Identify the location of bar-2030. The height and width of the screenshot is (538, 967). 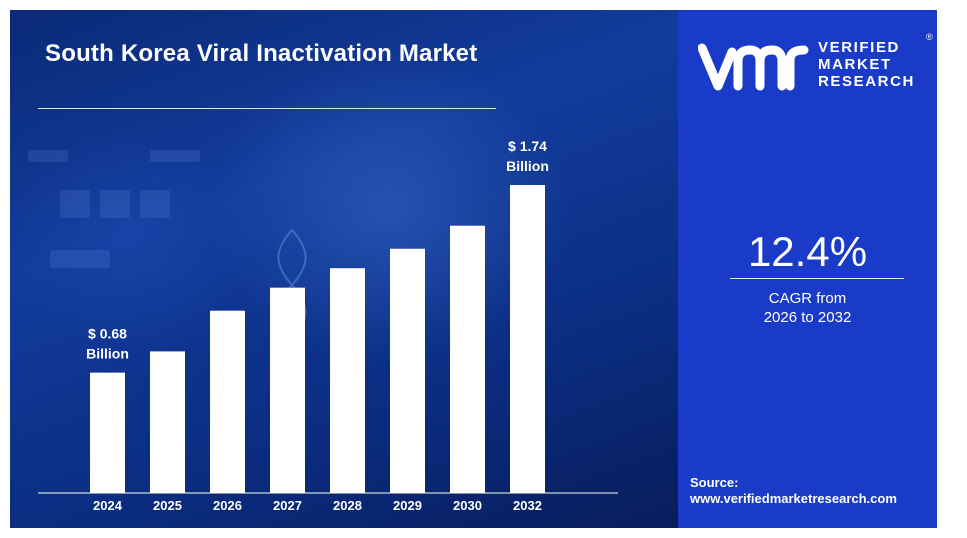
(467, 359).